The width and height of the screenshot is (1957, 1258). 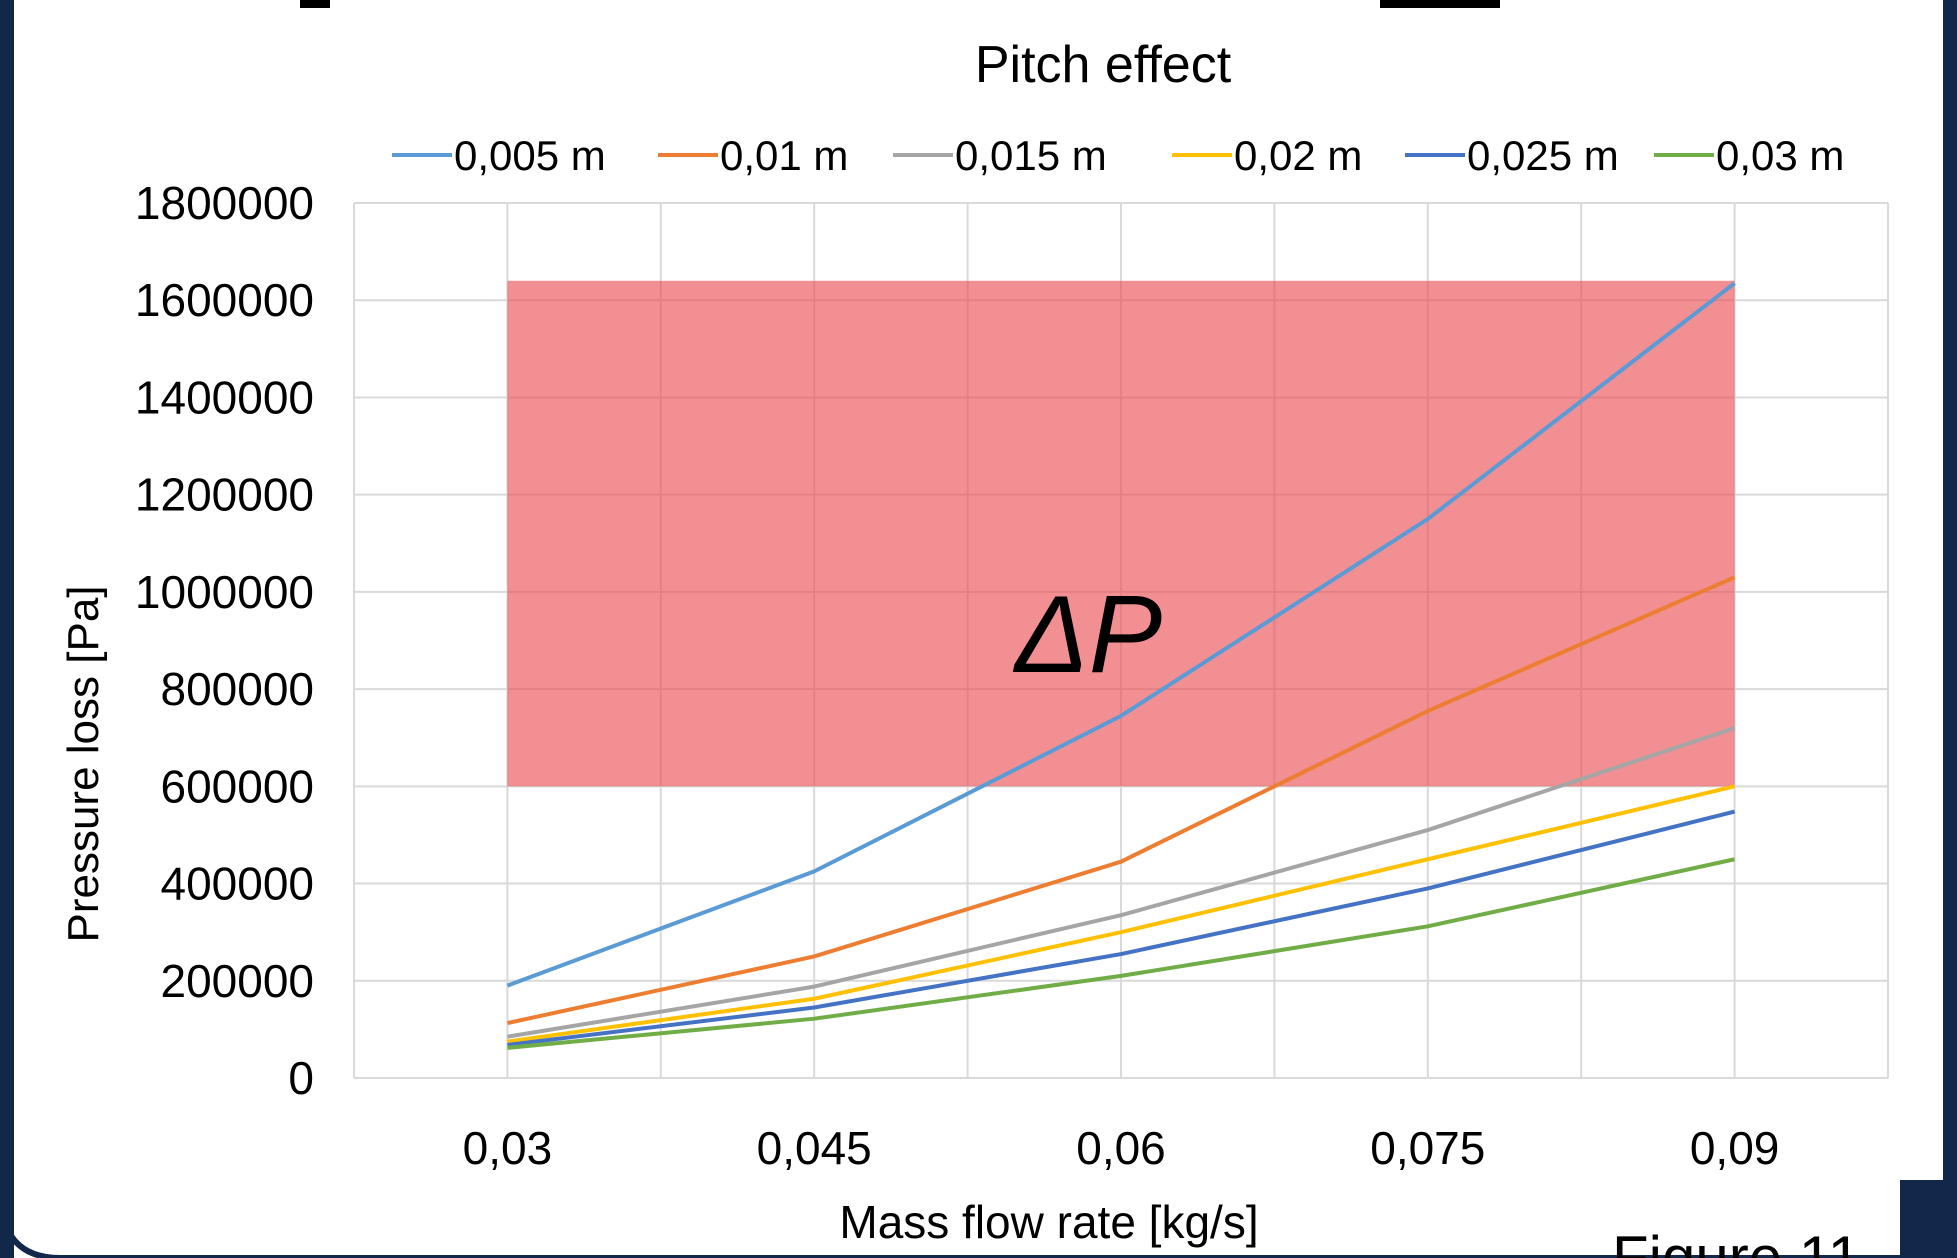 I want to click on legend-label-2: 0,01 m, so click(x=784, y=155).